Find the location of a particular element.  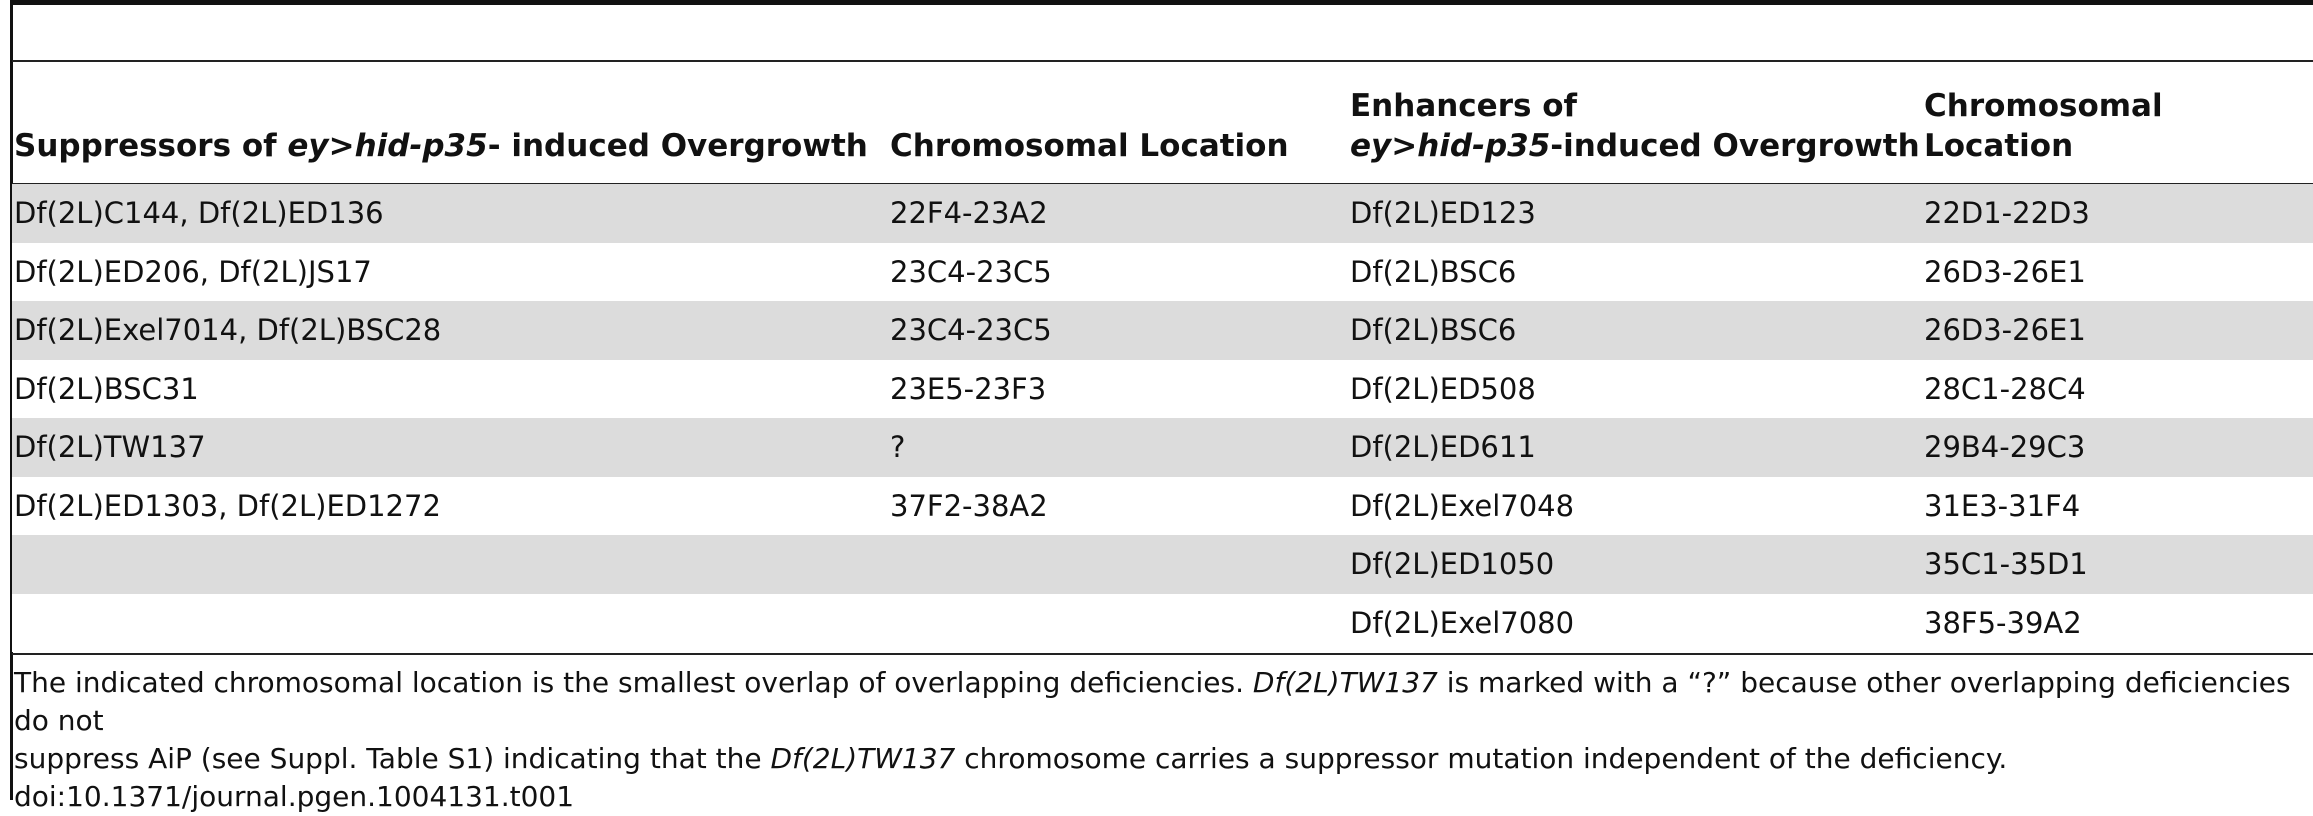

cell-enhancer: Df(2L)Exel7048 is located at coordinates (1635, 505).